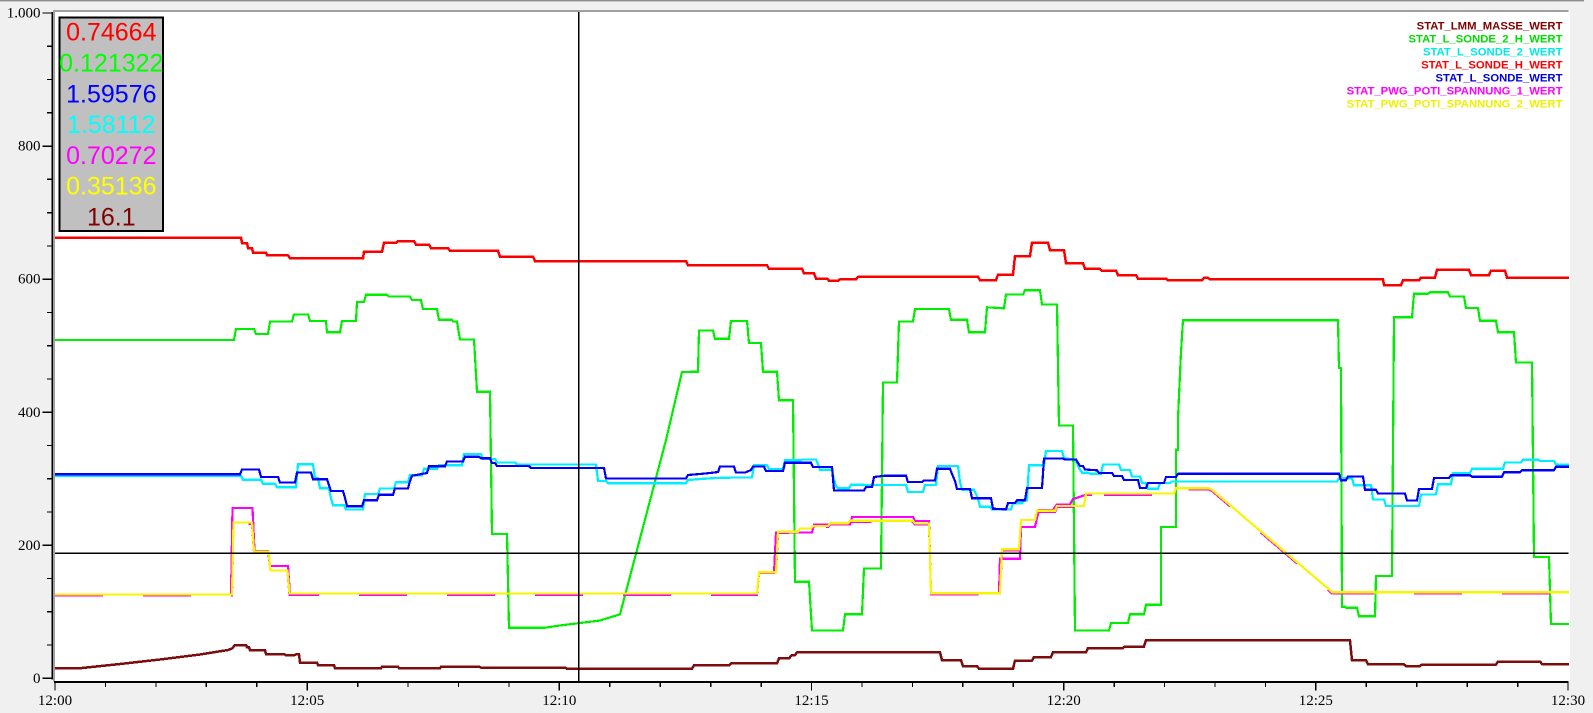 This screenshot has height=713, width=1593. I want to click on svg-text: 12:30, so click(1568, 701).